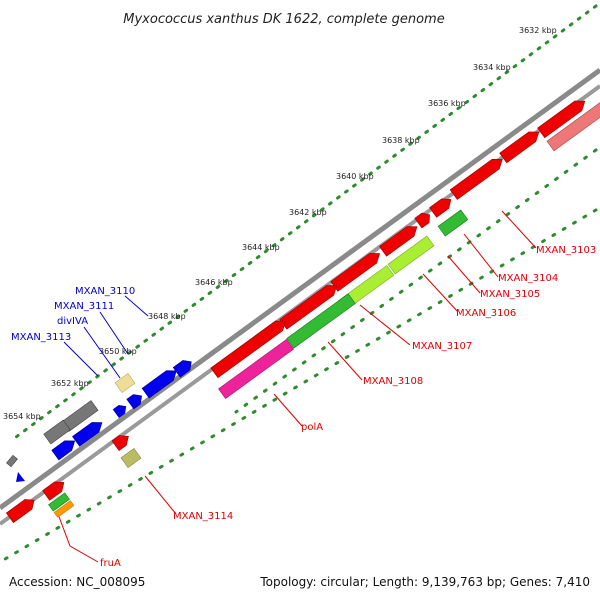 The width and height of the screenshot is (600, 600). I want to click on gene-label: MXAN_3107, so click(442, 346).